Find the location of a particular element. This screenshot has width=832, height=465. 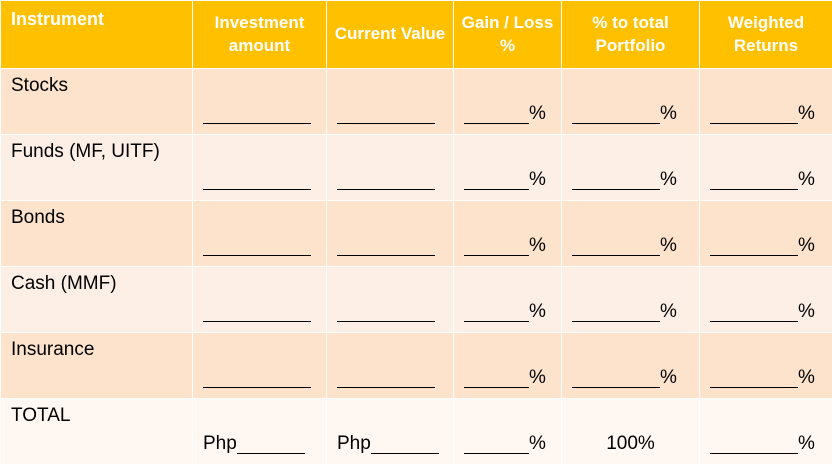

table-row-bonds: Bonds % % % is located at coordinates (416, 234).